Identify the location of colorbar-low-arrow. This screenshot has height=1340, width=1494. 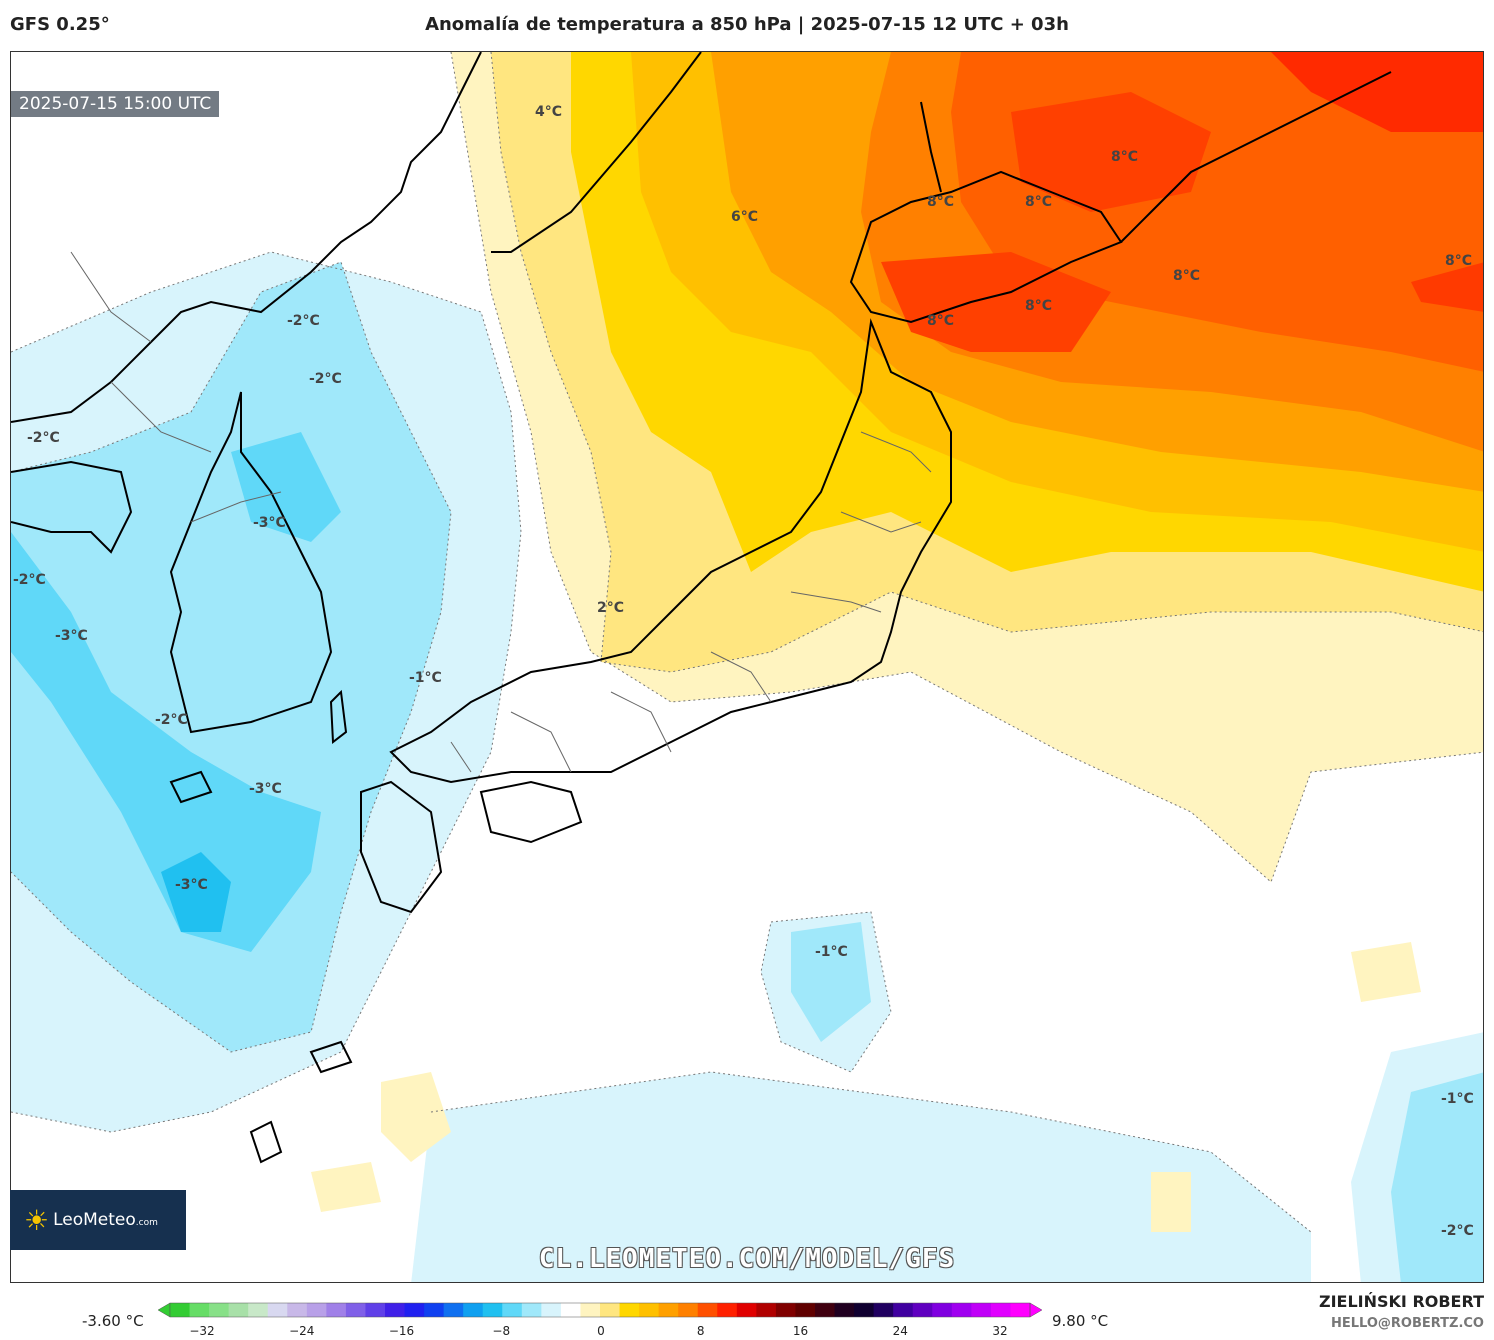
(164, 1310).